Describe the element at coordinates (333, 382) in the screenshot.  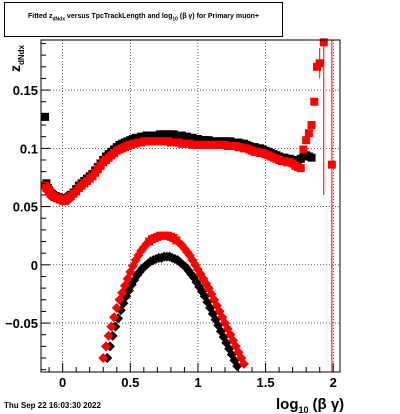
I see `x-tick-label: 2` at that location.